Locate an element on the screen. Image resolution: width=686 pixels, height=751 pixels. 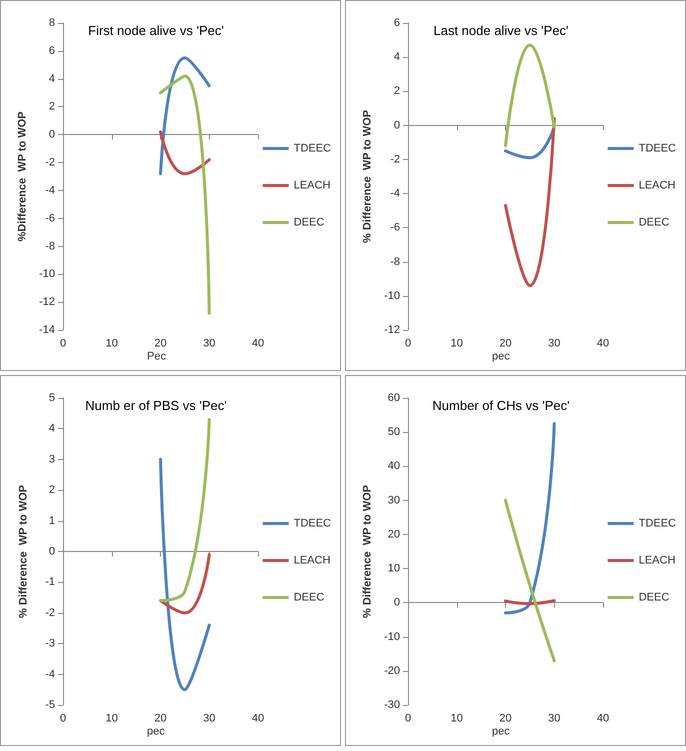
y-tick-label: 8 is located at coordinates (51, 23).